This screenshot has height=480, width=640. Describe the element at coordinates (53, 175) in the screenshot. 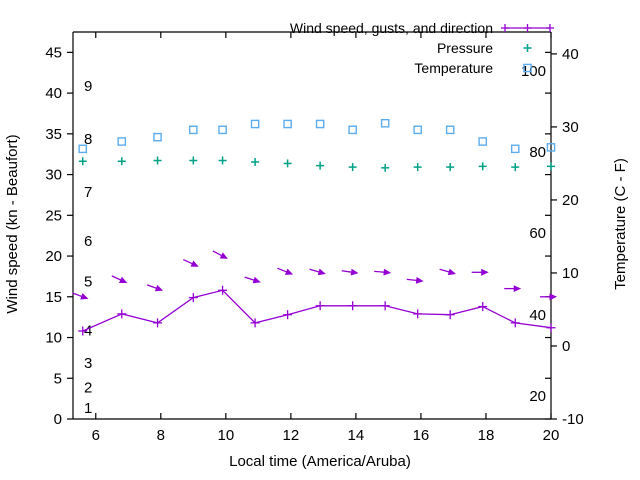

I see `y-tick-30: 30` at that location.